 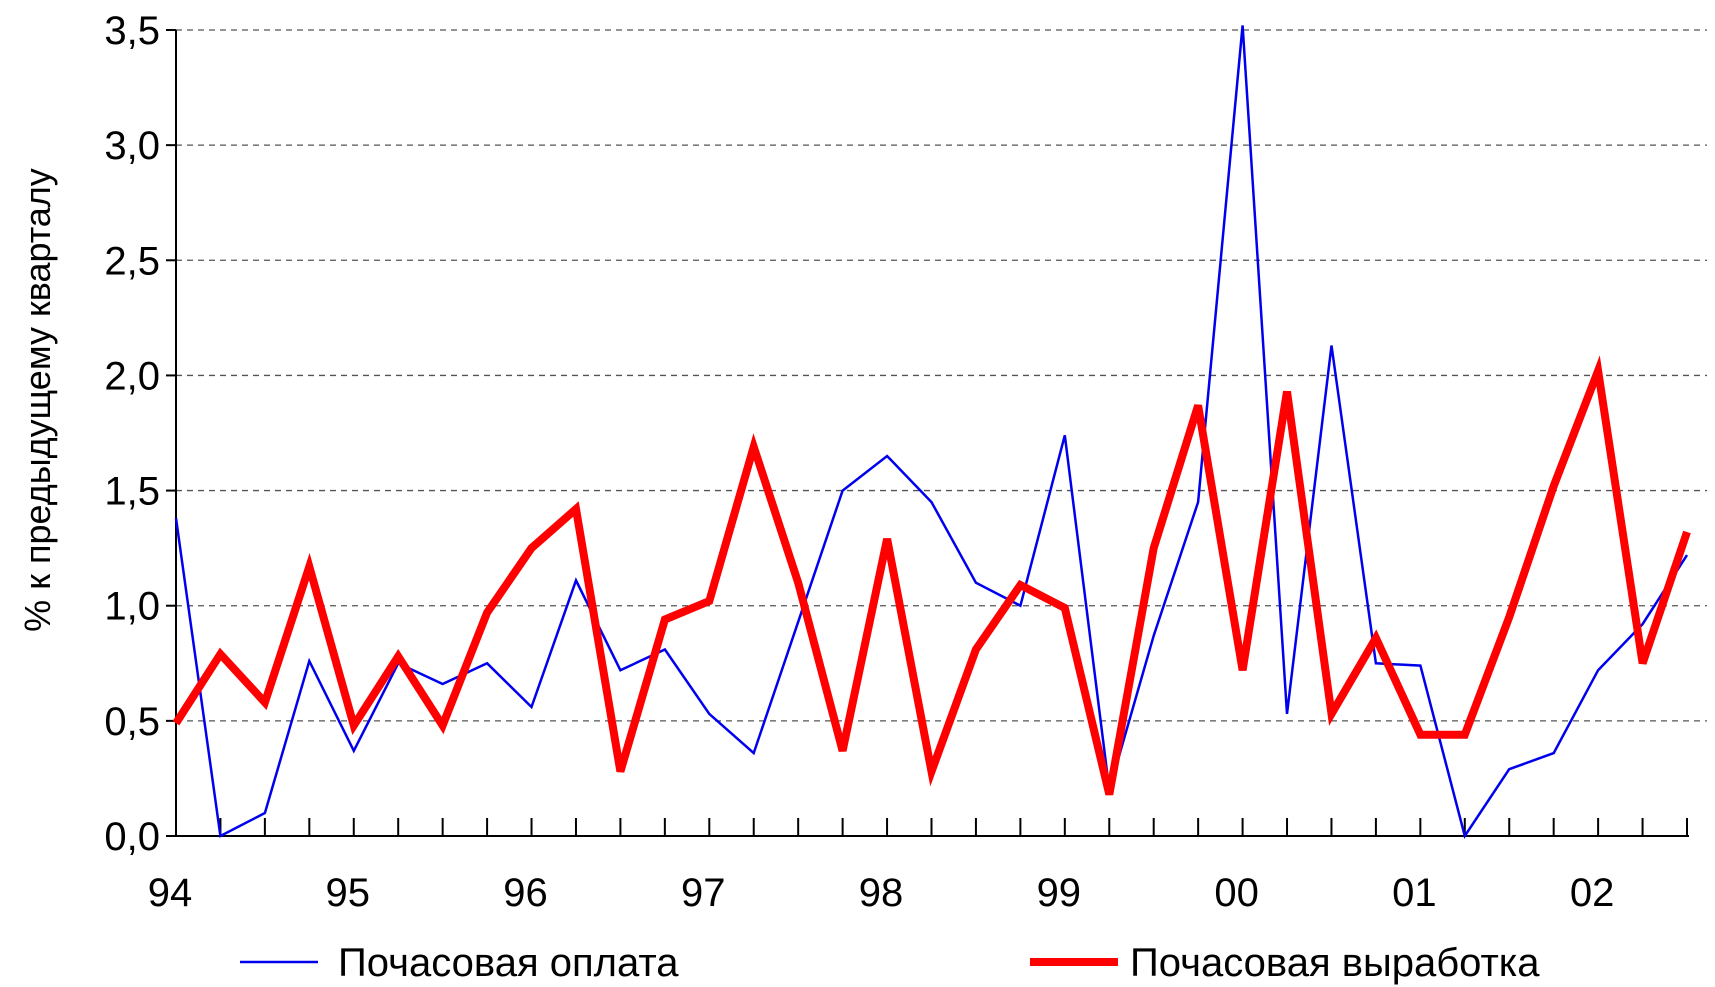 What do you see at coordinates (132, 146) in the screenshot?
I see `y-tick-label: 3,0` at bounding box center [132, 146].